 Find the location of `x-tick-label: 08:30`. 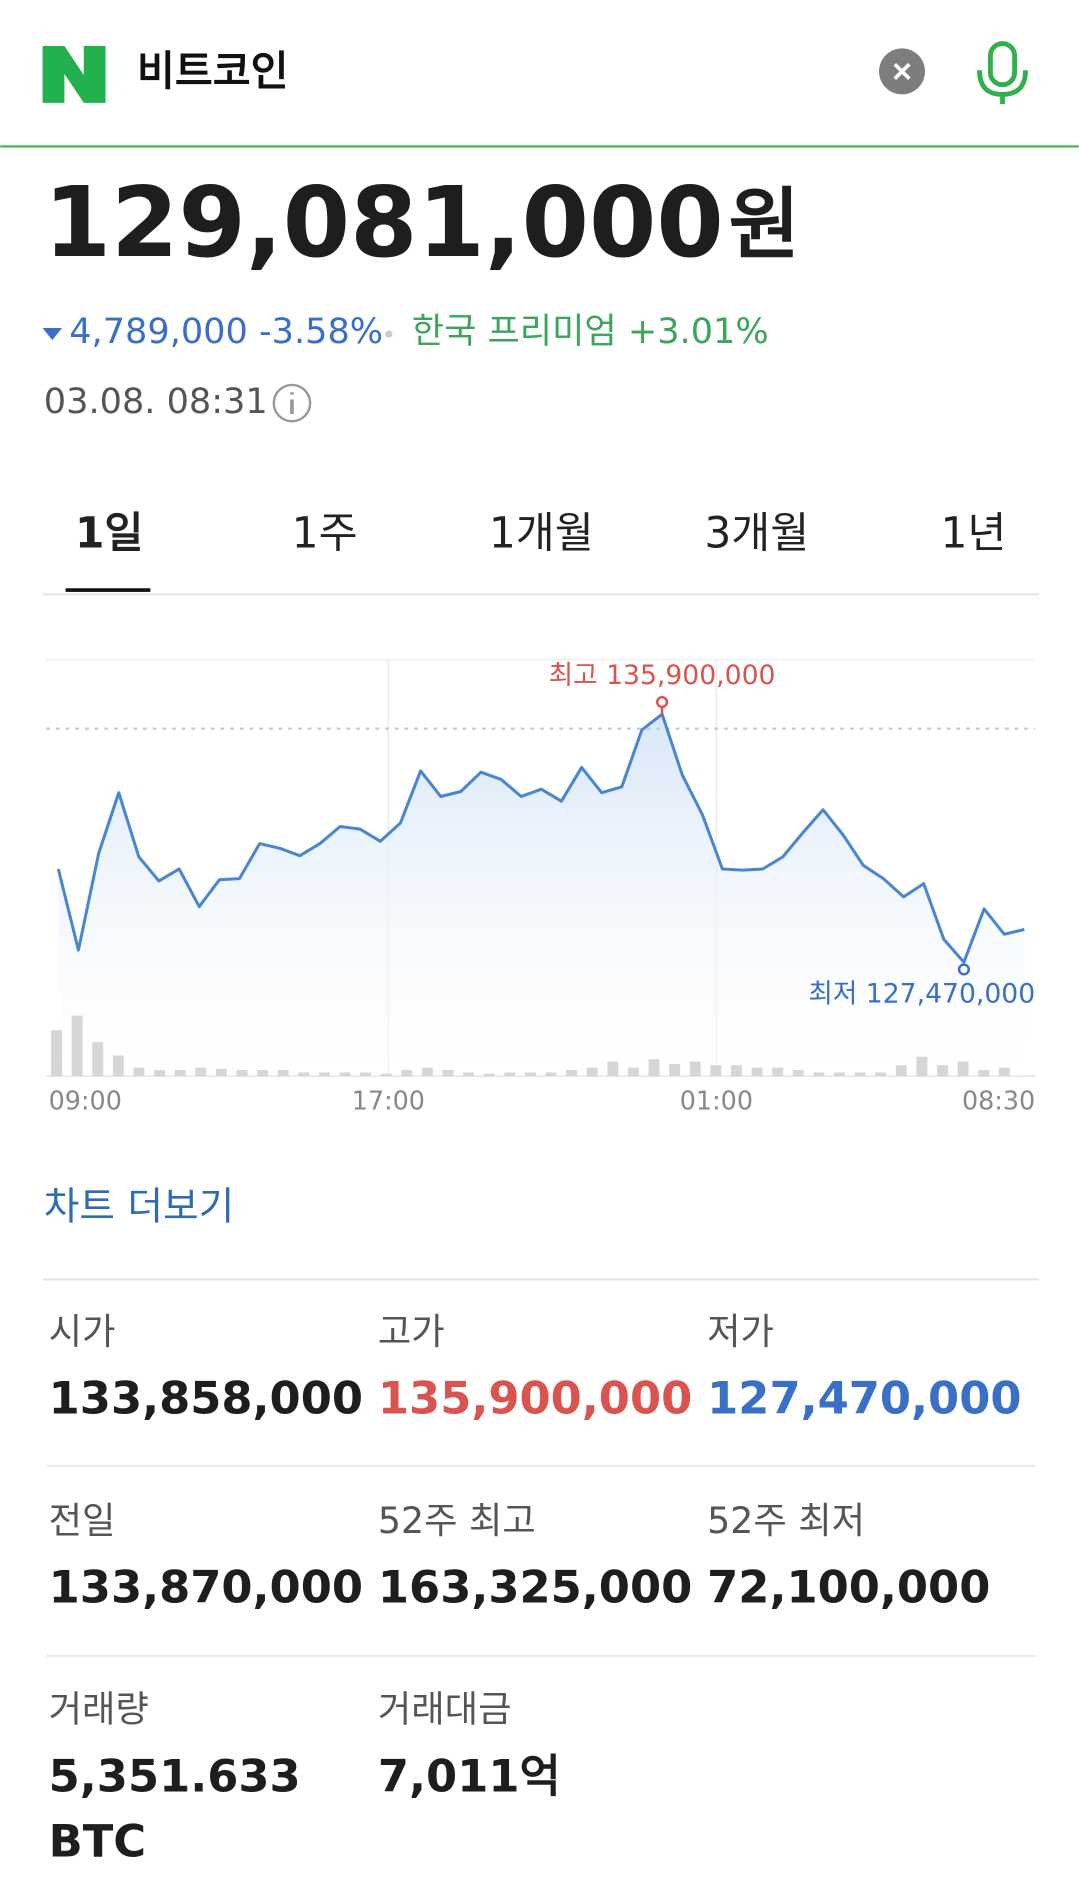

x-tick-label: 08:30 is located at coordinates (998, 1101).